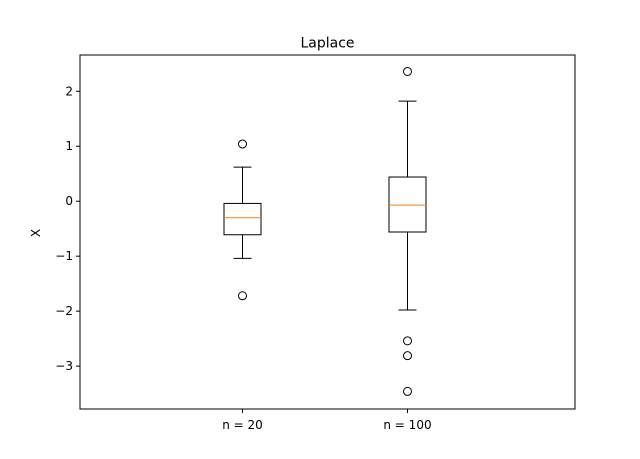 This screenshot has height=459, width=640. Describe the element at coordinates (69, 201) in the screenshot. I see `y-tick-label: 0` at that location.